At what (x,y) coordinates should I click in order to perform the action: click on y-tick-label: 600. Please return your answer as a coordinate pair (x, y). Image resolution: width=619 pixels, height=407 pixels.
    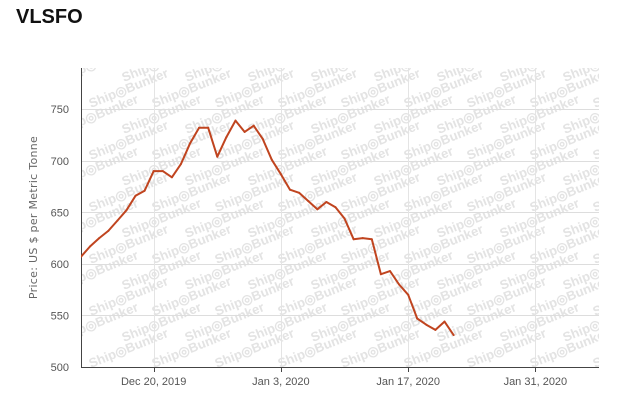
    Looking at the image, I should click on (60, 265).